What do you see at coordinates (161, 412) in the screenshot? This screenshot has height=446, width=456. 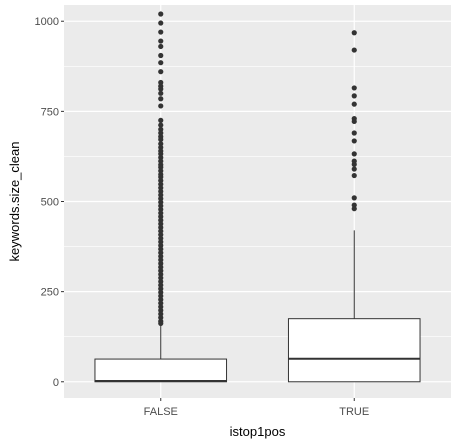 I see `x-tick-label: FALSE` at bounding box center [161, 412].